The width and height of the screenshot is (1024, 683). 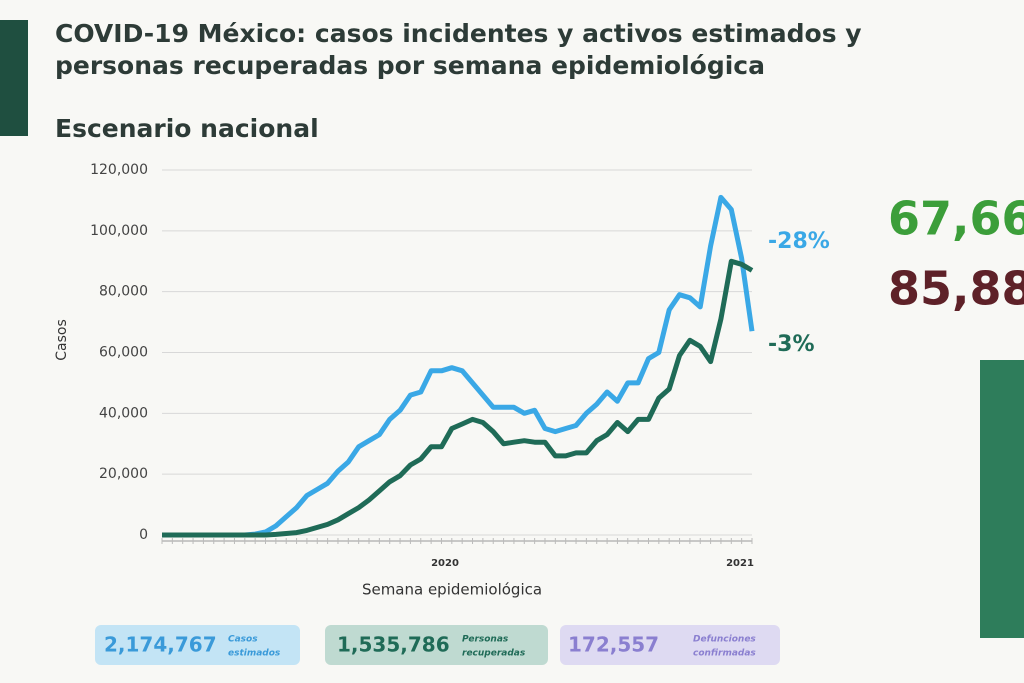 What do you see at coordinates (143, 535) in the screenshot?
I see `y-tick-label: 0` at bounding box center [143, 535].